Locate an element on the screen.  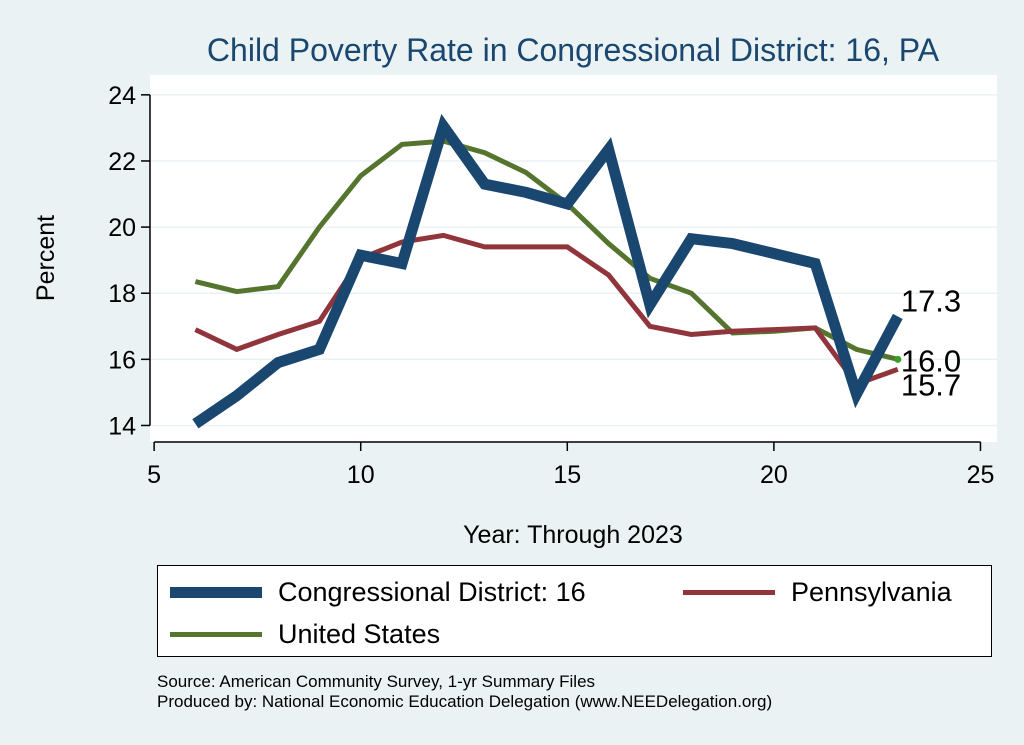
y-tick-label: 16 is located at coordinates (122, 360).